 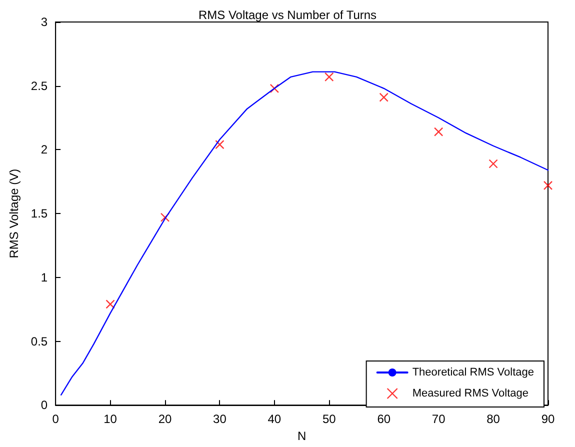 I want to click on x-tick-label: 80, so click(x=493, y=419).